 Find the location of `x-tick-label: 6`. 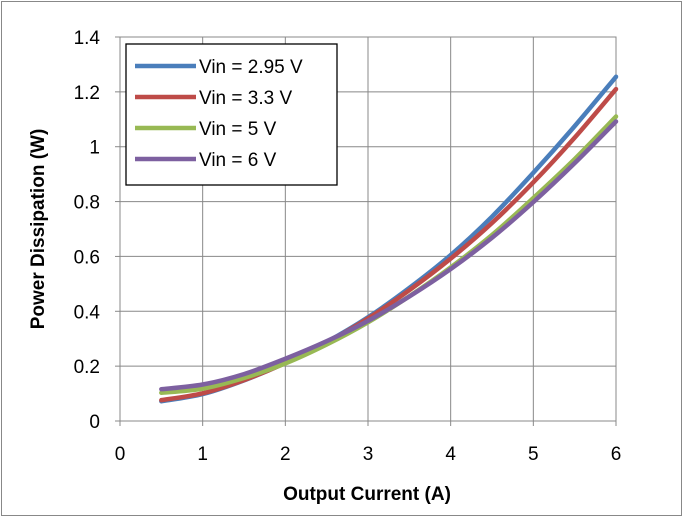

x-tick-label: 6 is located at coordinates (616, 454).